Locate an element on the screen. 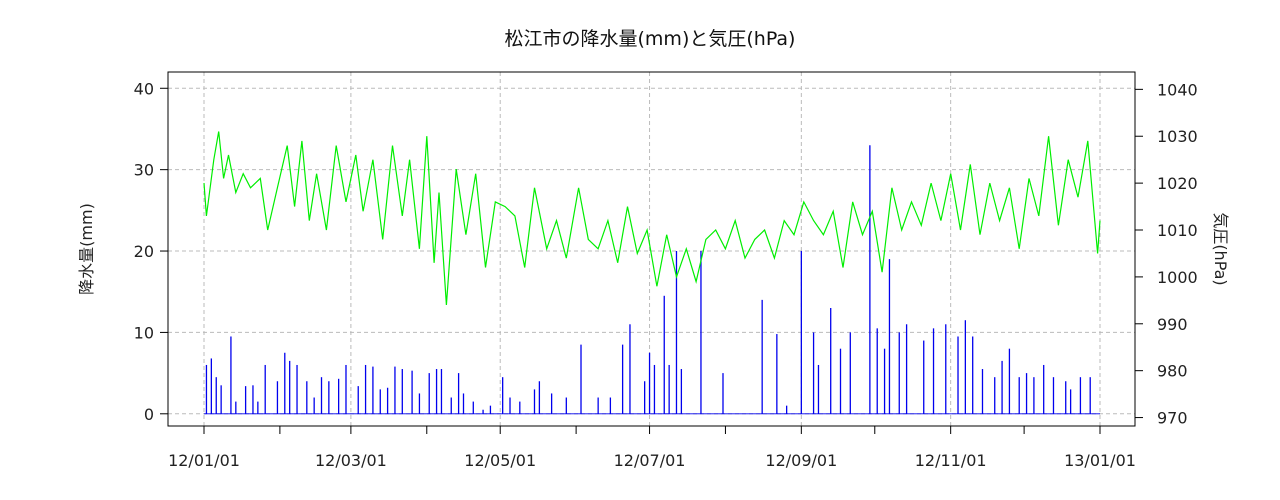  y-right-tick-label: 990 is located at coordinates (1172, 324).